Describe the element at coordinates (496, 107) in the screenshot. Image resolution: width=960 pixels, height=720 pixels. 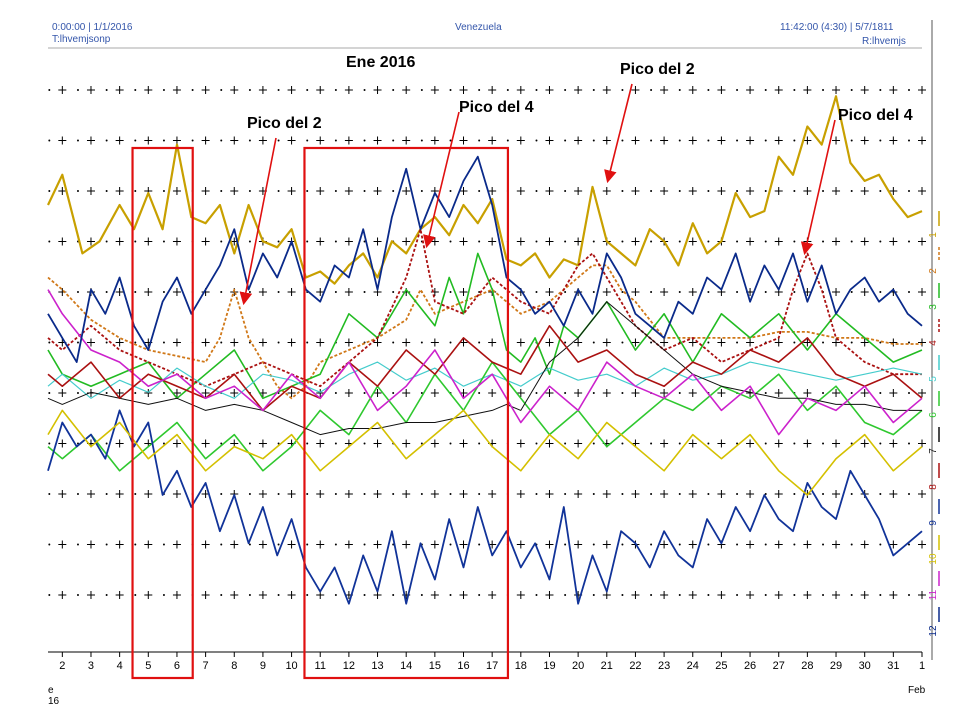
I see `annotation-label: Pico del 4` at that location.